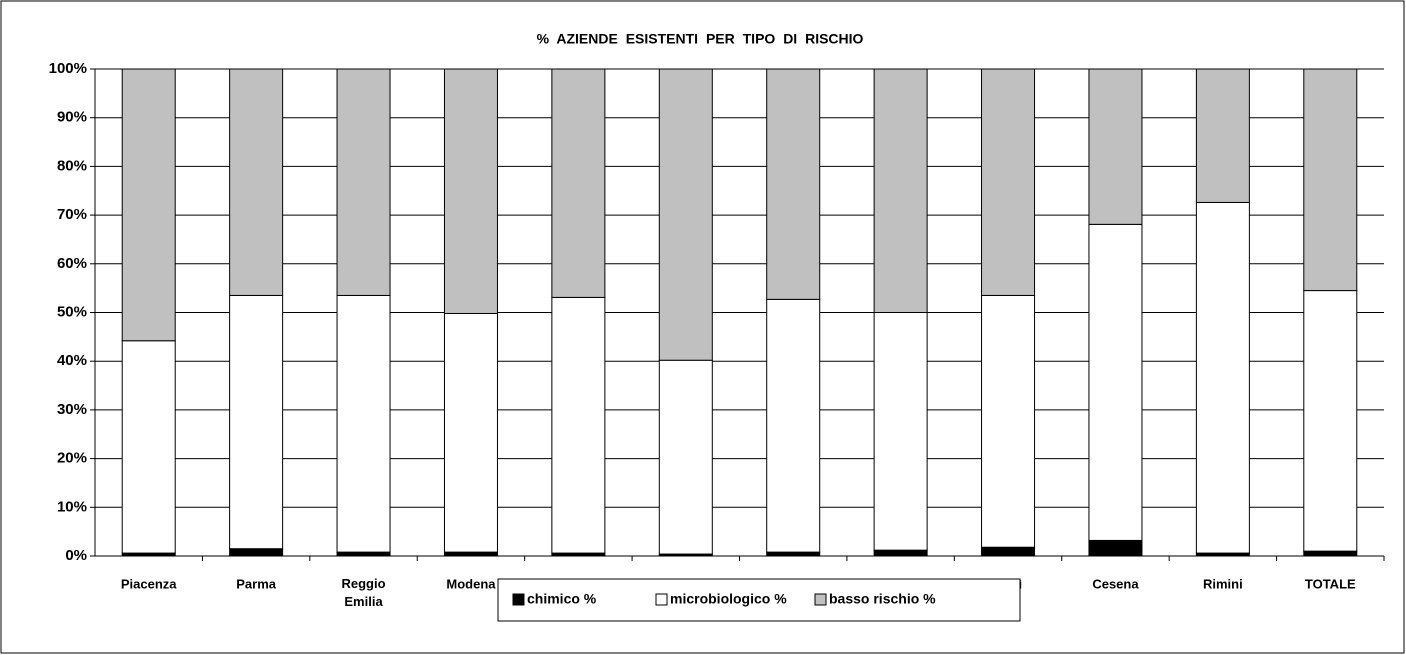  Describe the element at coordinates (72, 165) in the screenshot. I see `y-tick-label: 80%` at that location.